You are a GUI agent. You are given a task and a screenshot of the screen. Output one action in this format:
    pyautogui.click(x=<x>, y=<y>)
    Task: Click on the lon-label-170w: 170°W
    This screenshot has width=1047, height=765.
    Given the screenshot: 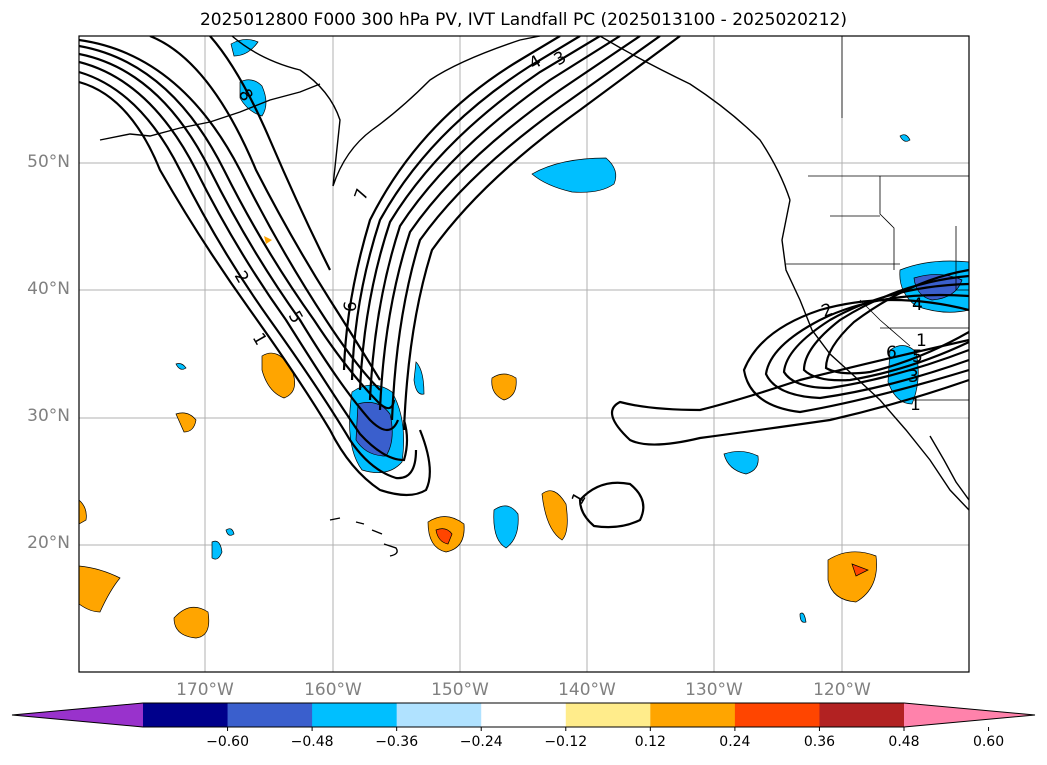 What is the action you would take?
    pyautogui.click(x=205, y=690)
    